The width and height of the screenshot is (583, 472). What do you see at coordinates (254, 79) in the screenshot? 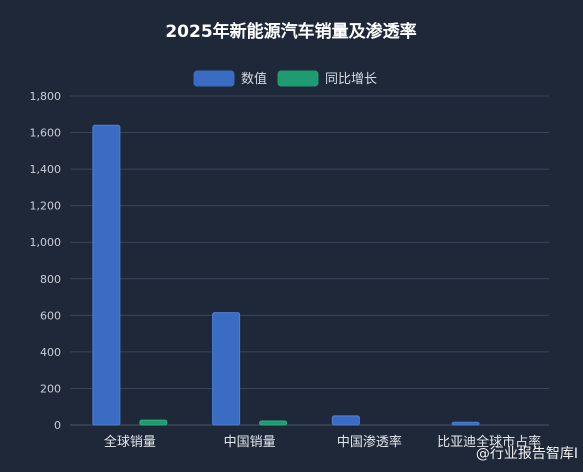
I see `legend-label-series-1: 数值` at bounding box center [254, 79].